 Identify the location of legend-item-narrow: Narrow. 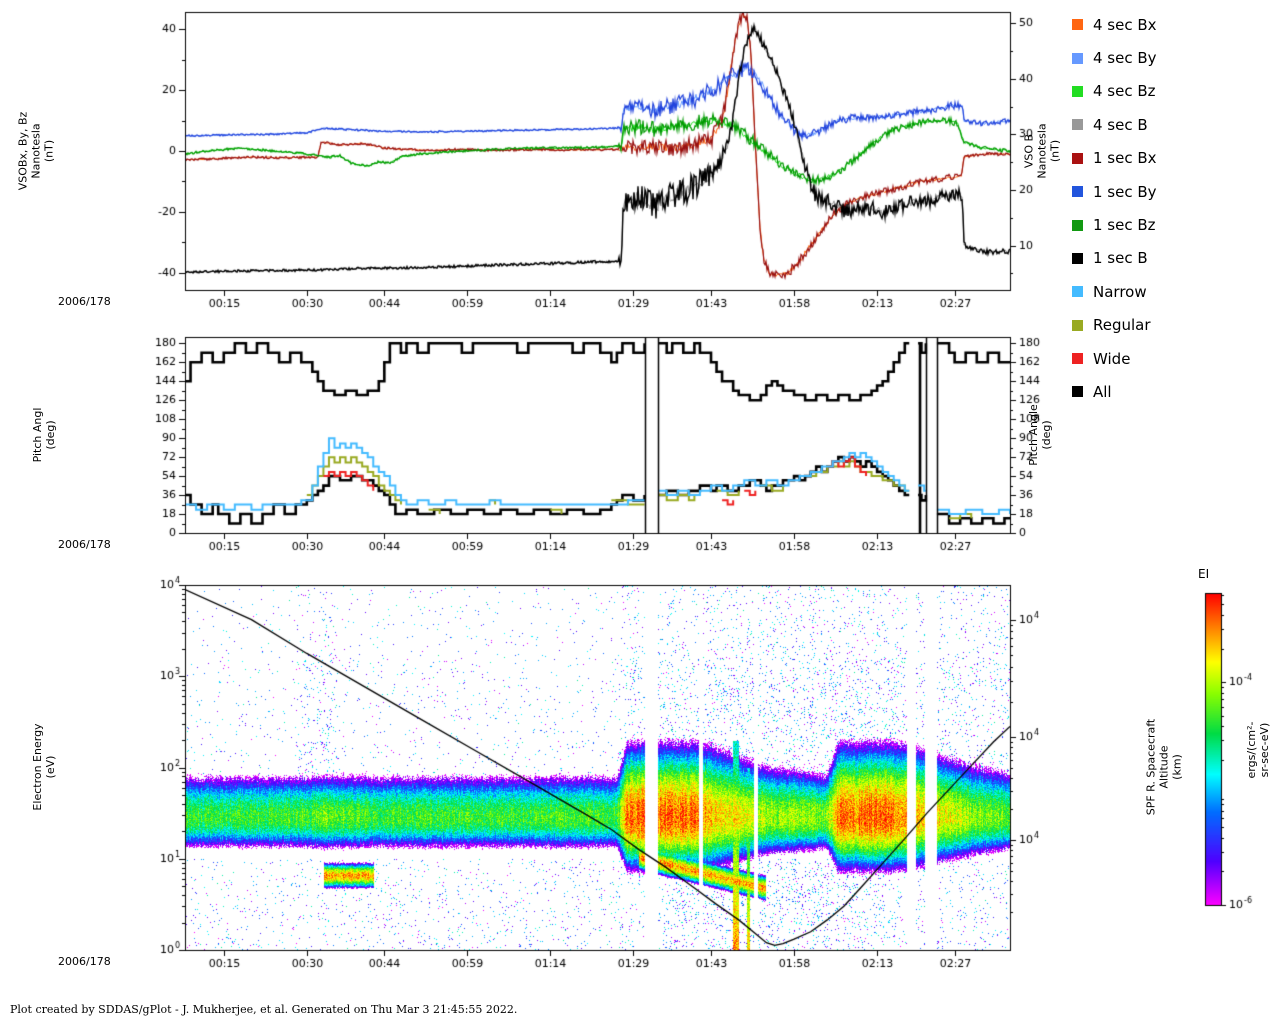
(1114, 291).